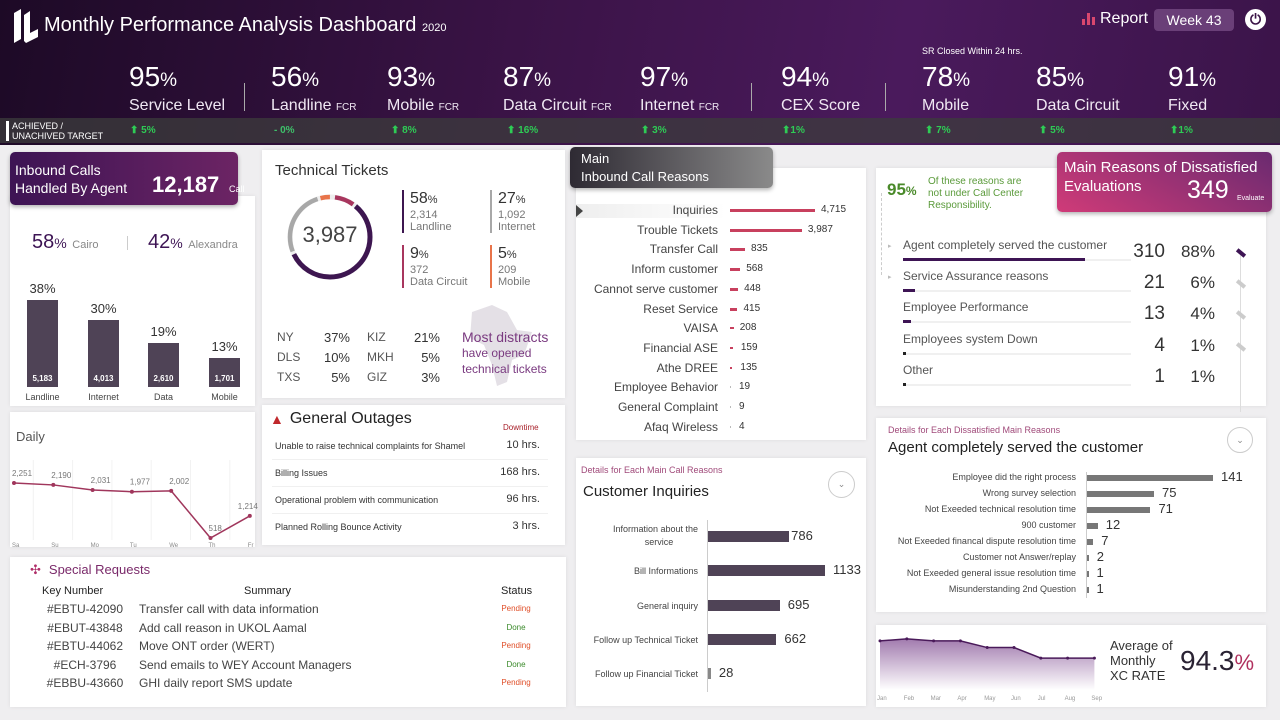 Image resolution: width=1280 pixels, height=720 pixels. I want to click on reason-label: Financial ASE, so click(680, 347).